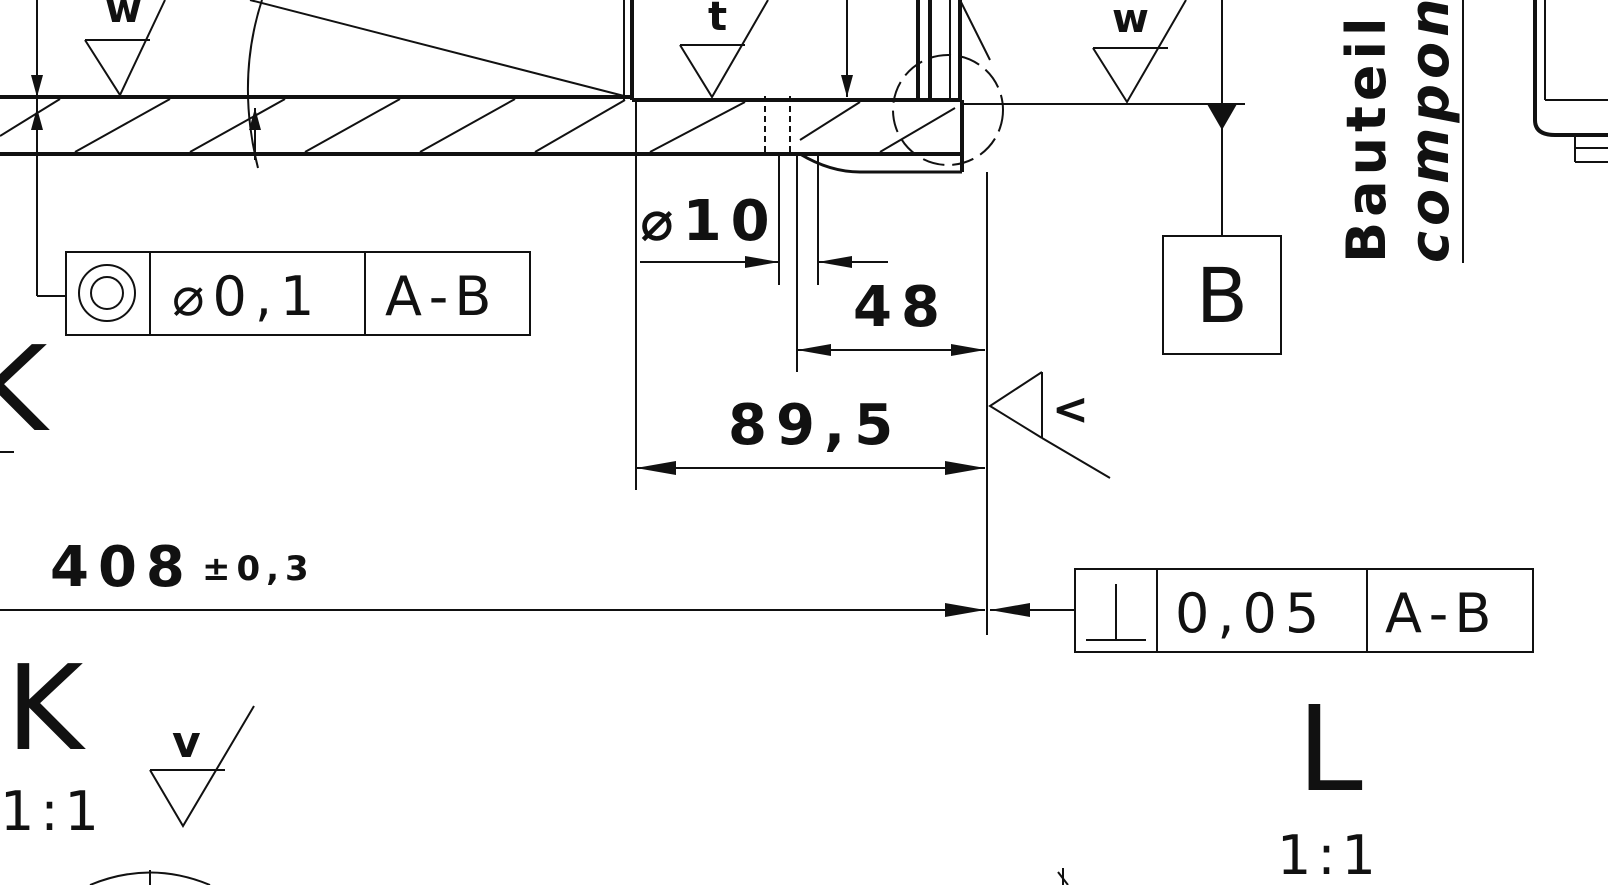 The image size is (1608, 885). I want to click on detail-view-l: L 1:1, so click(1329, 782).